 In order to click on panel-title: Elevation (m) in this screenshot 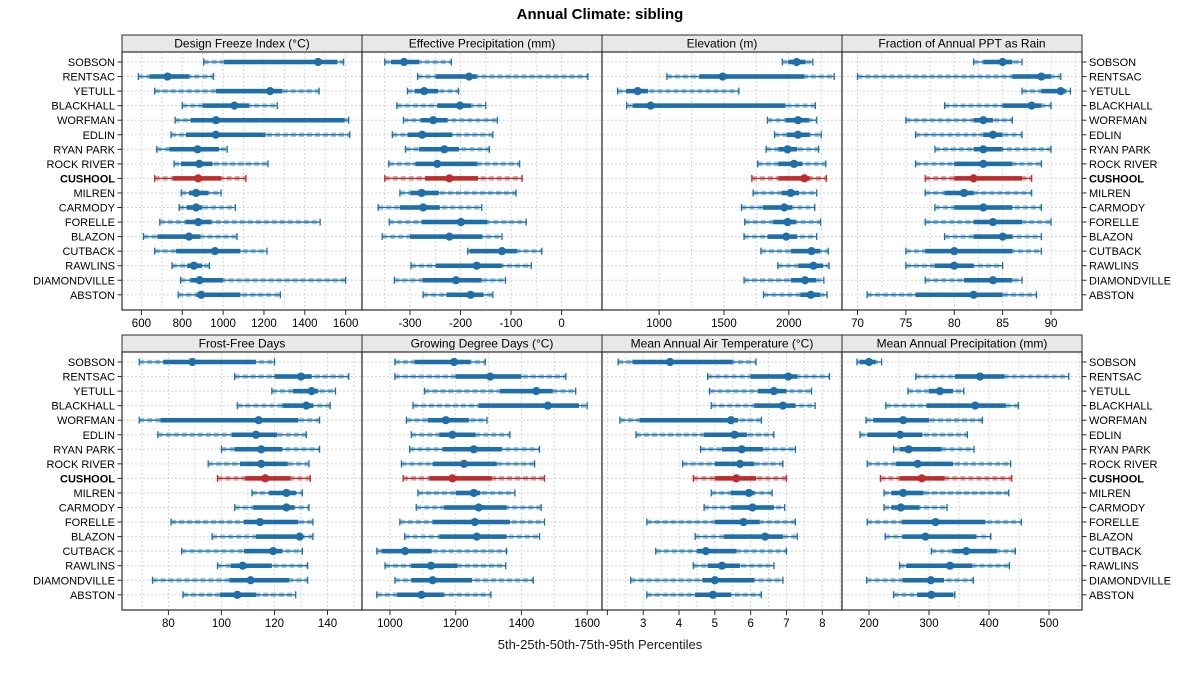, I will do `click(722, 44)`.